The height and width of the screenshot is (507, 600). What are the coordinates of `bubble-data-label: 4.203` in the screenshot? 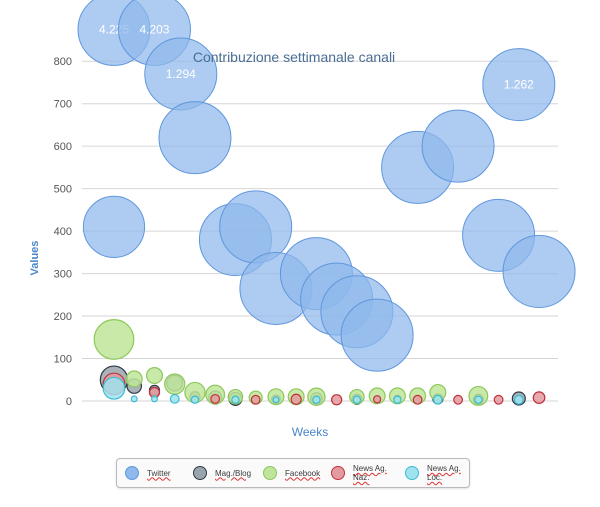 It's located at (154, 29).